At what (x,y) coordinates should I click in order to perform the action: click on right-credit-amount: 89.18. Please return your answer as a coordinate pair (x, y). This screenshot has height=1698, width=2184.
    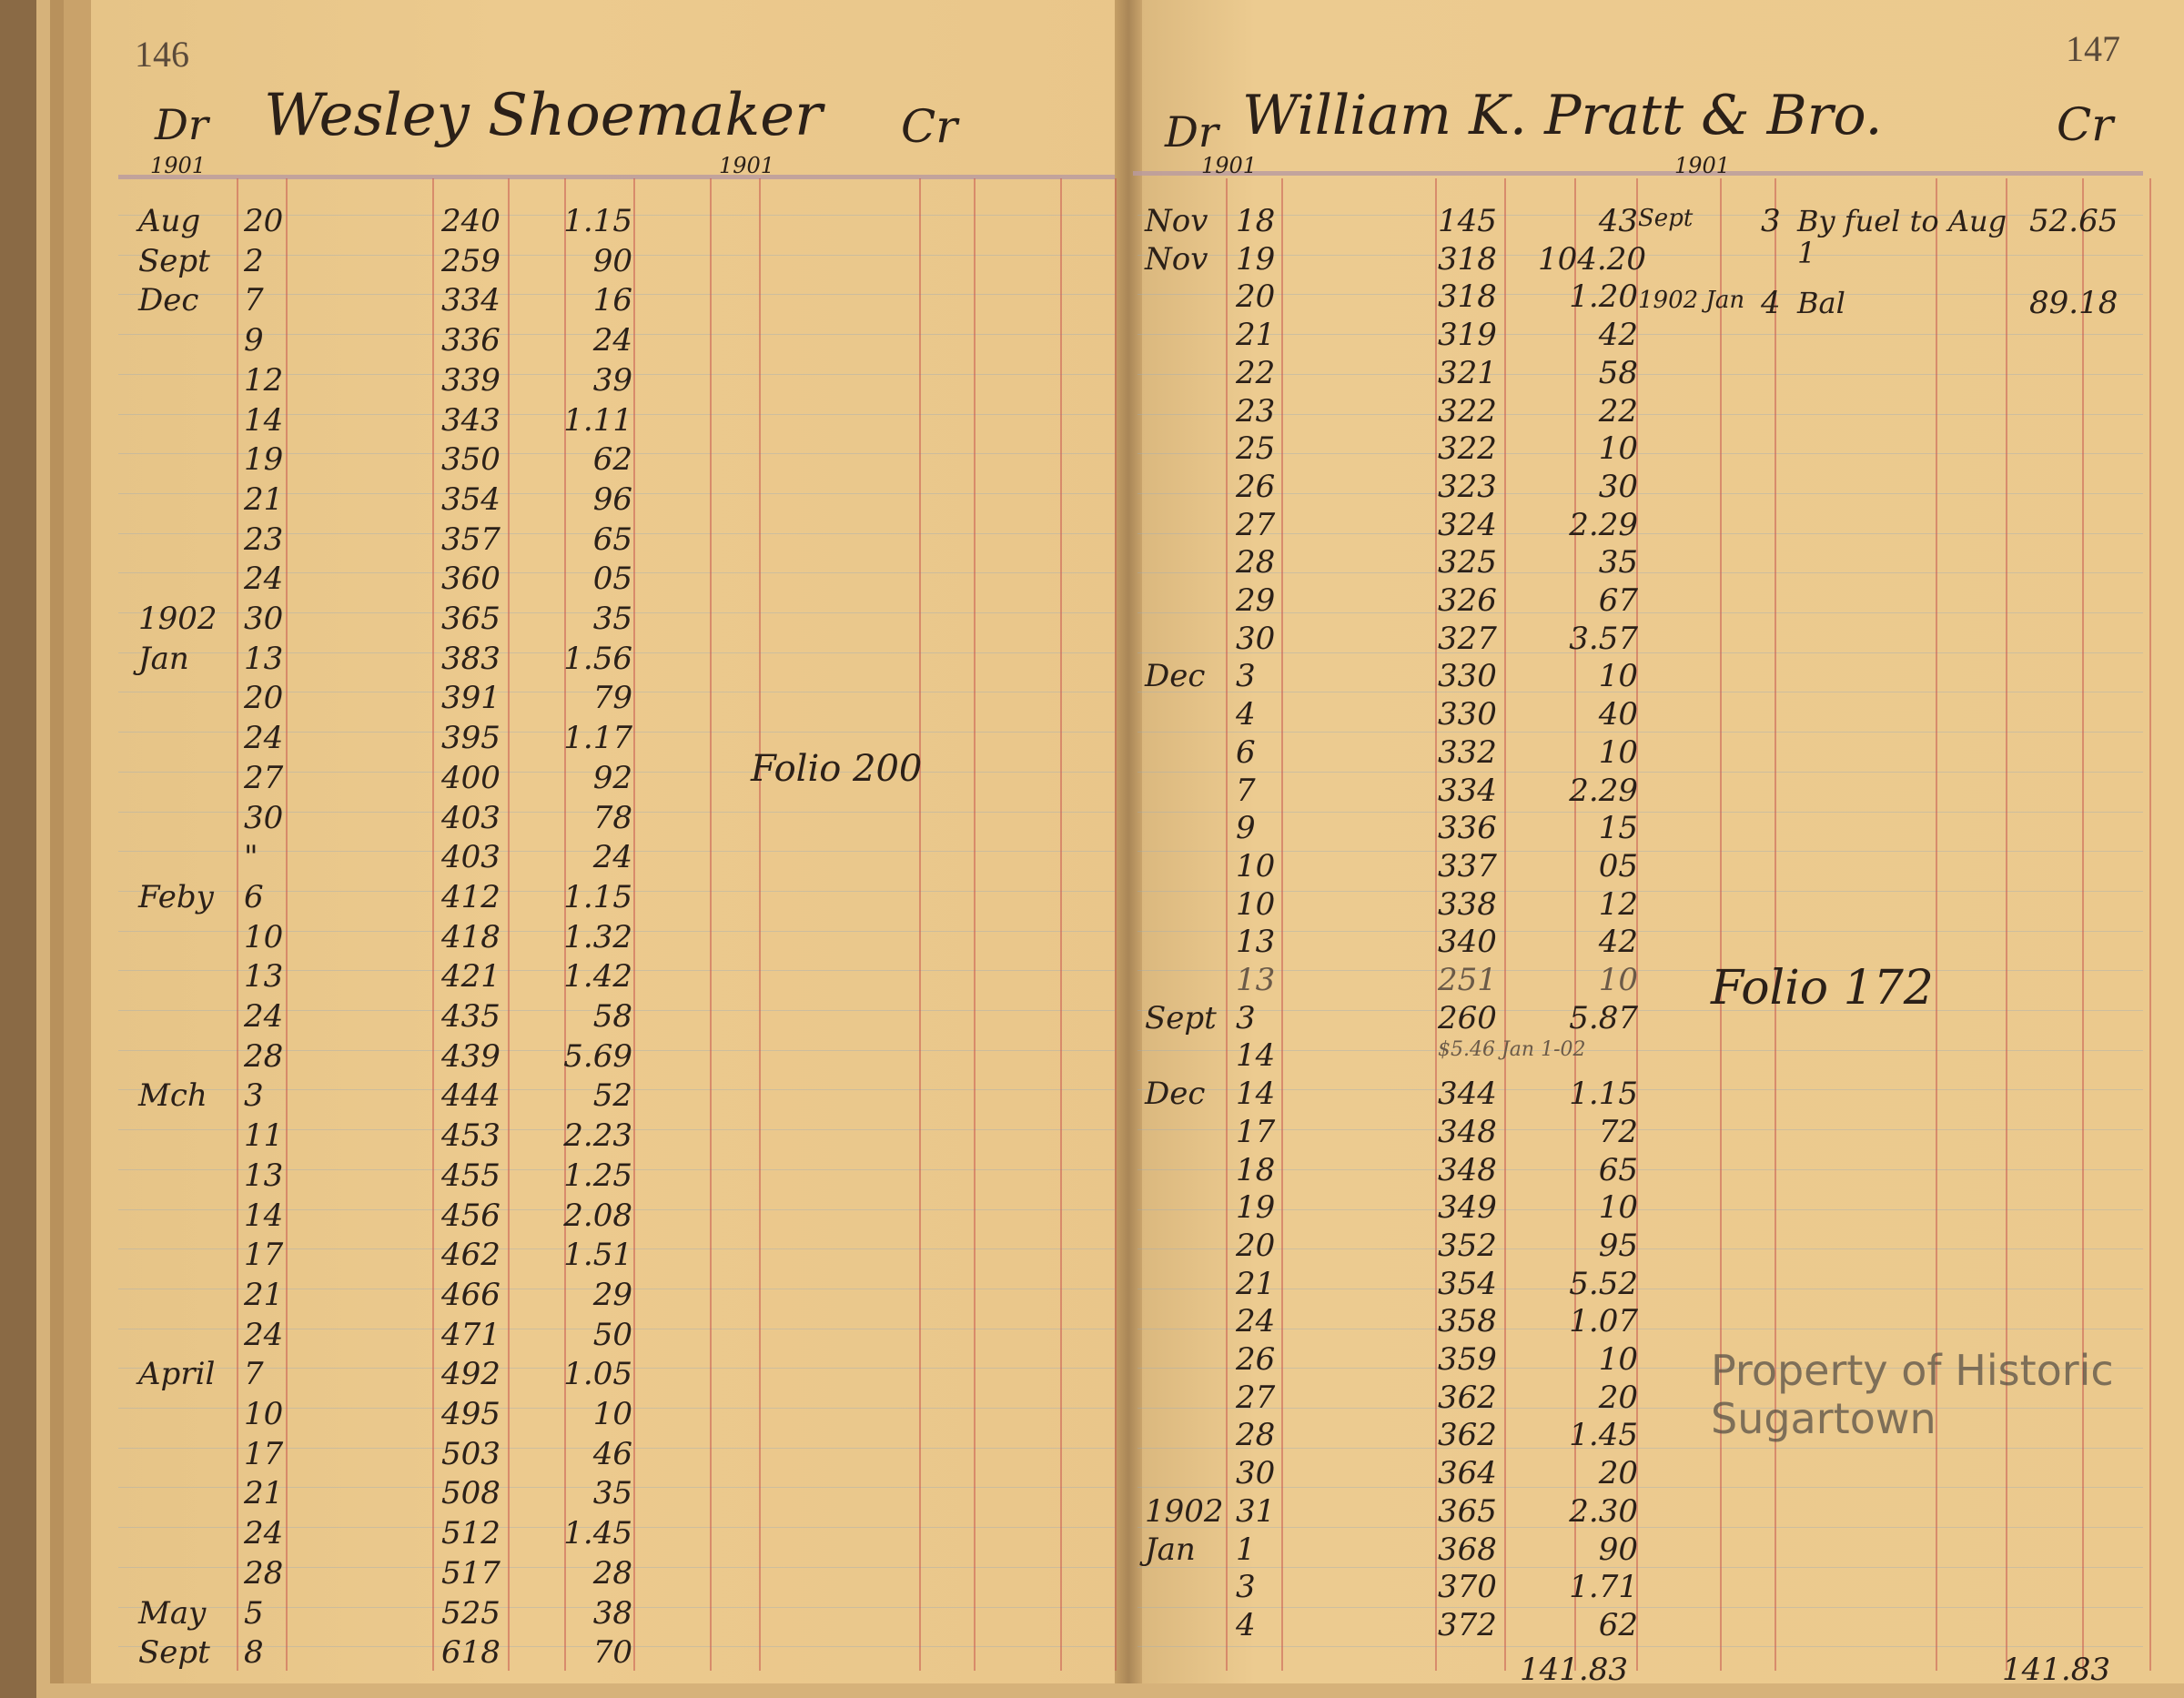
    Looking at the image, I should click on (2074, 303).